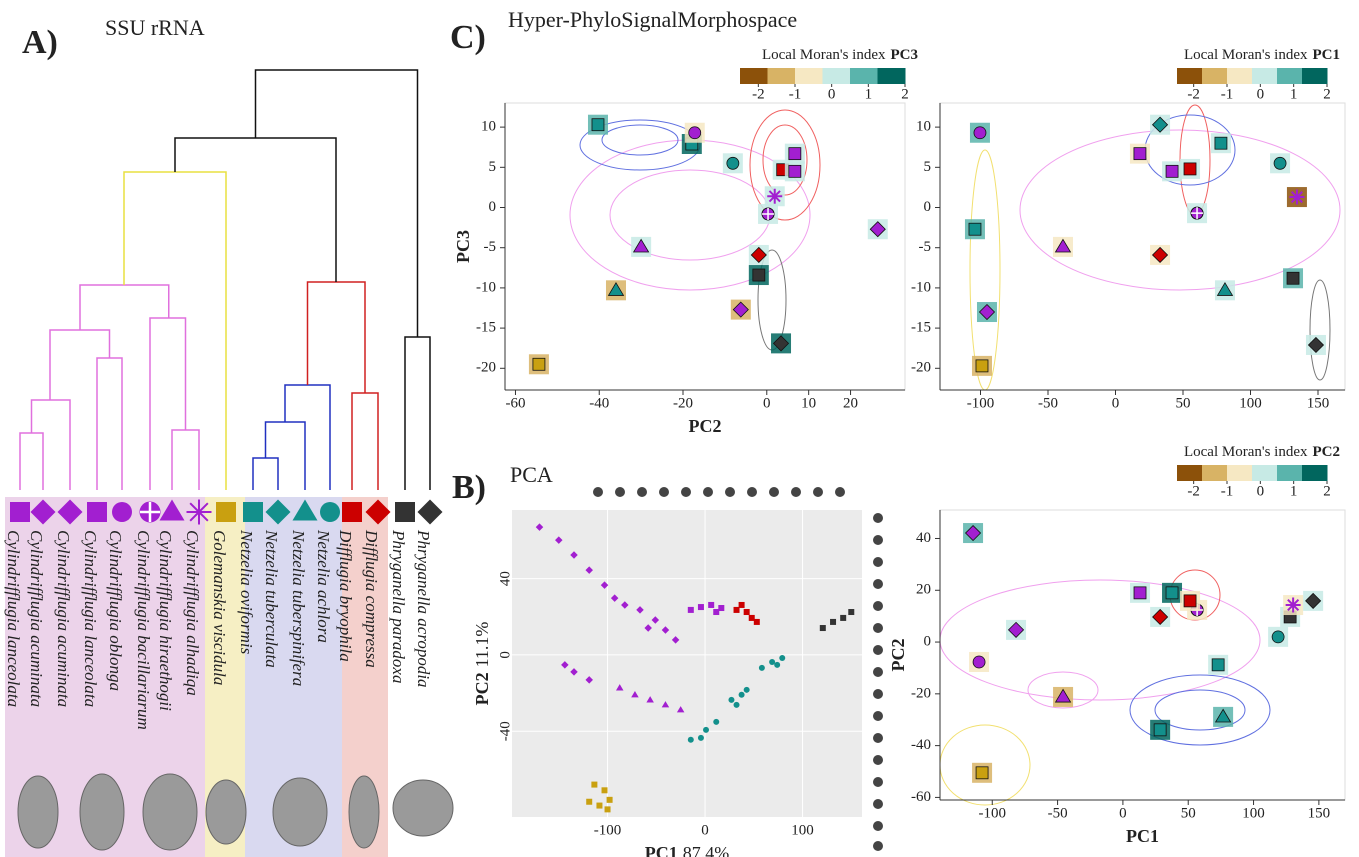  Describe the element at coordinates (493, 167) in the screenshot. I see `y-tick-label: 5` at that location.